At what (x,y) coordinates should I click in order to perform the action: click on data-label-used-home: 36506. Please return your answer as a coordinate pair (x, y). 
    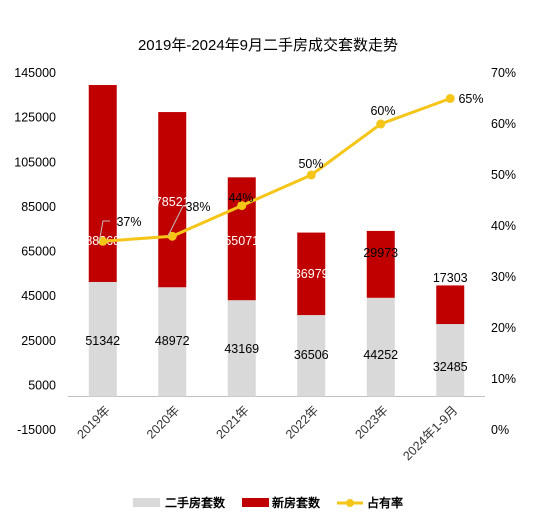
    Looking at the image, I should click on (311, 355).